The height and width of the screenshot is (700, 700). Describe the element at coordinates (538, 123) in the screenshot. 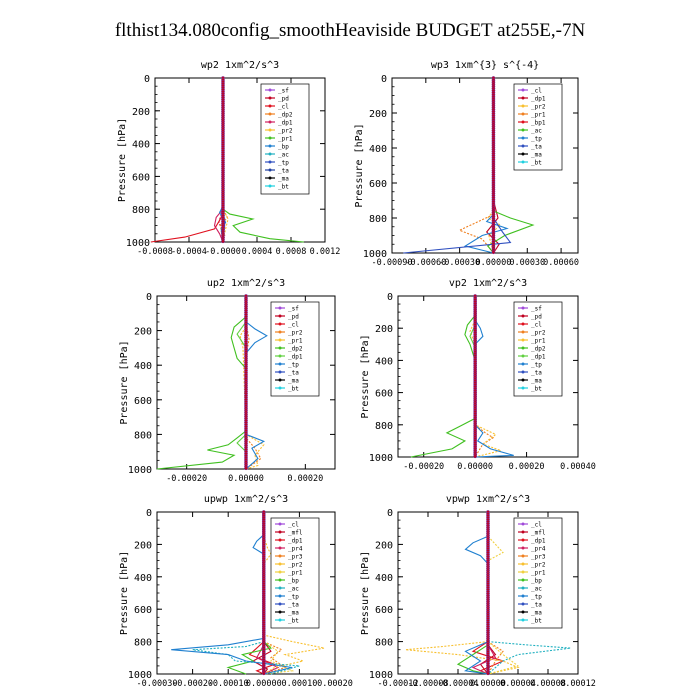

I see `legend-label: _bp1` at that location.